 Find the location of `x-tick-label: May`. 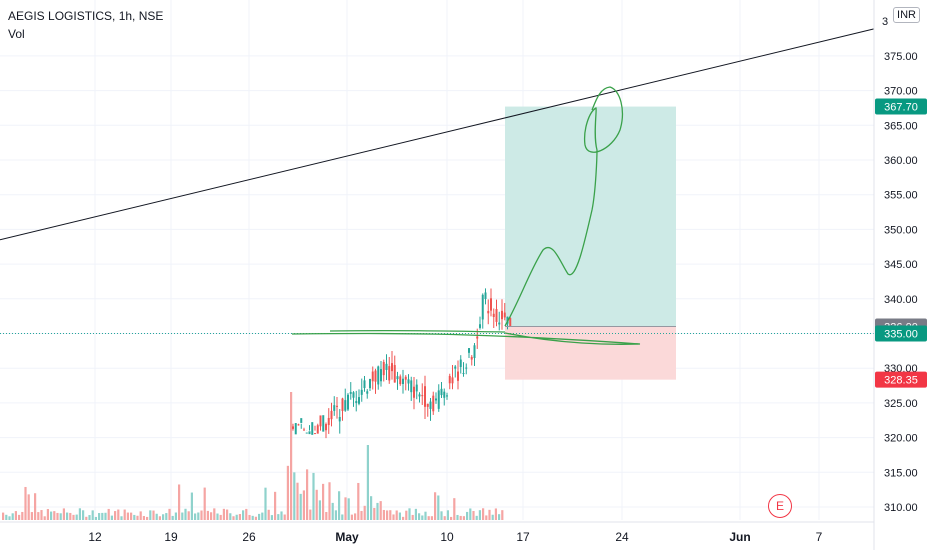

x-tick-label: May is located at coordinates (347, 537).